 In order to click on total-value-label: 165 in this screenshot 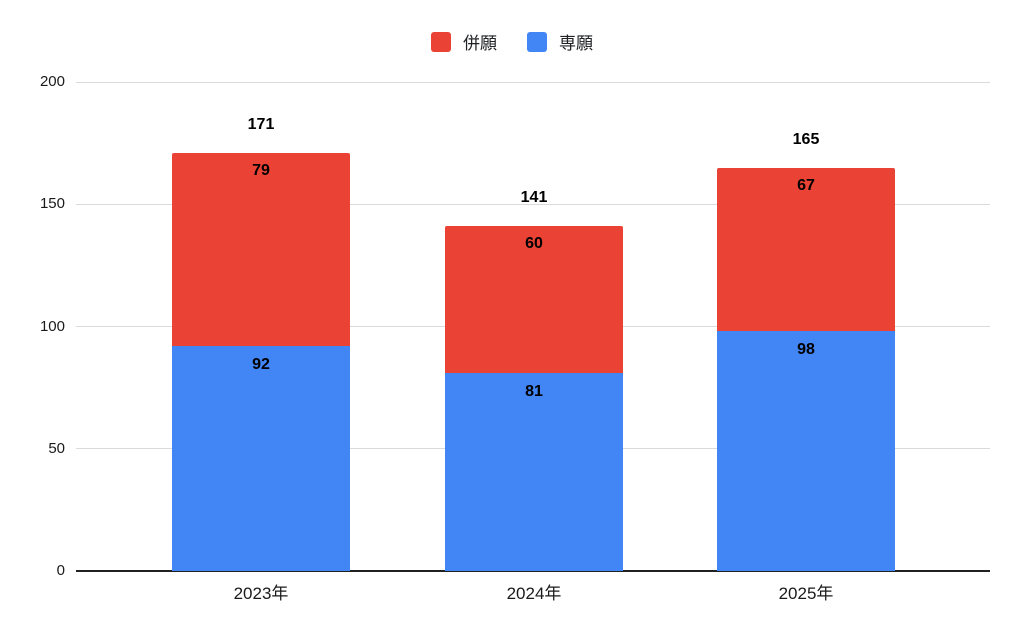, I will do `click(806, 139)`.